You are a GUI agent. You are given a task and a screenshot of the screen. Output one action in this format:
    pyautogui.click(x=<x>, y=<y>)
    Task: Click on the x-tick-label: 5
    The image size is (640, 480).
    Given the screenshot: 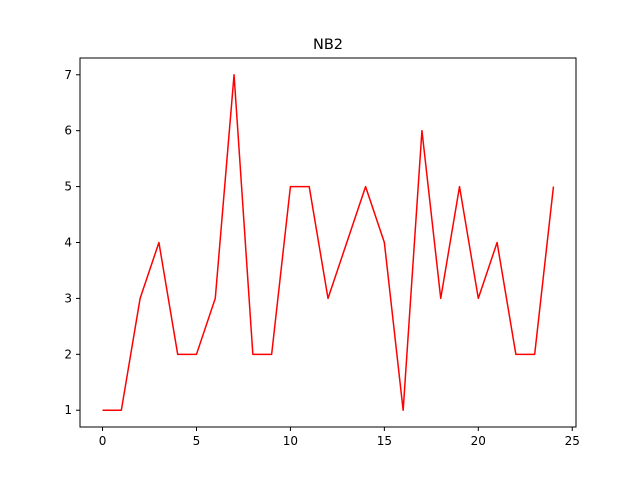 What is the action you would take?
    pyautogui.click(x=197, y=441)
    